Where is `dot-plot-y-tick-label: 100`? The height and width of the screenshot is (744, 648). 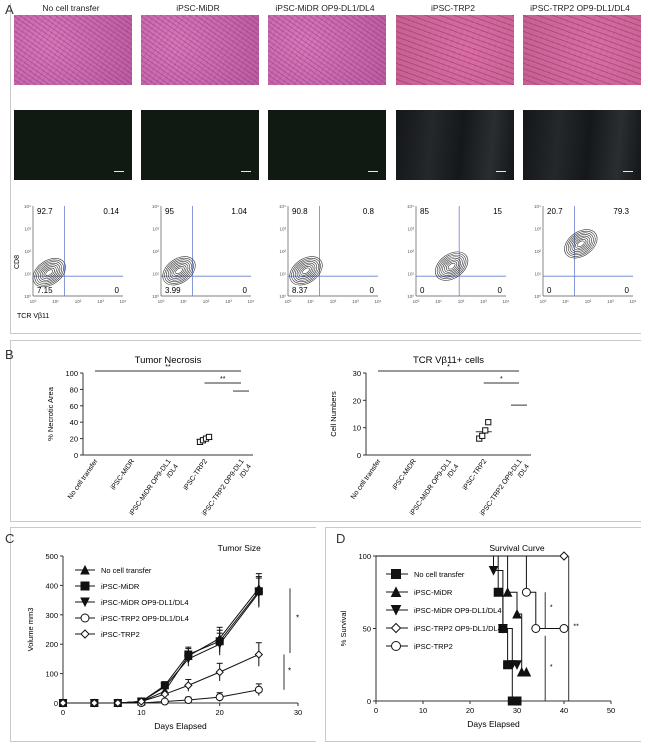 dot-plot-y-tick-label: 100 is located at coordinates (71, 373).